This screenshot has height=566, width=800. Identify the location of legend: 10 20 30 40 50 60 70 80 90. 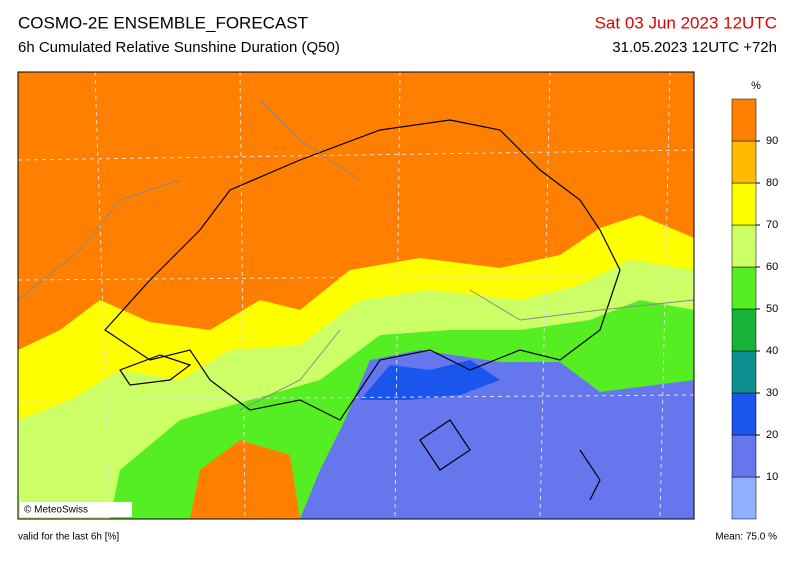
(754, 309).